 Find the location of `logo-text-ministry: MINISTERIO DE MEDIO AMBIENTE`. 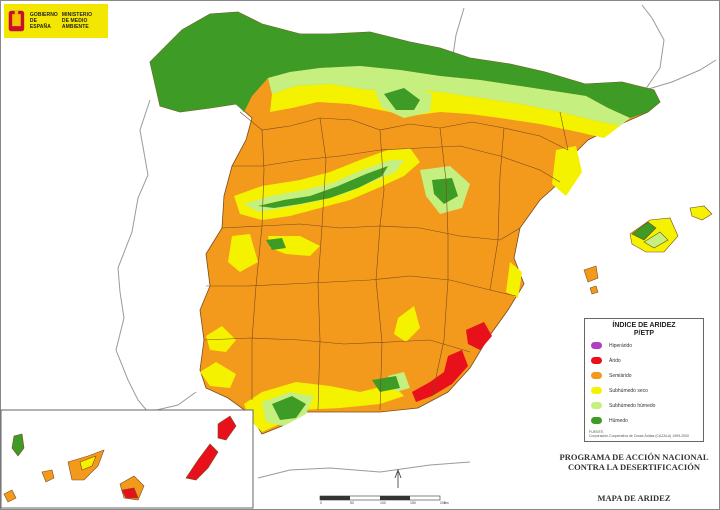

logo-text-ministry: MINISTERIO DE MEDIO AMBIENTE is located at coordinates (85, 21).